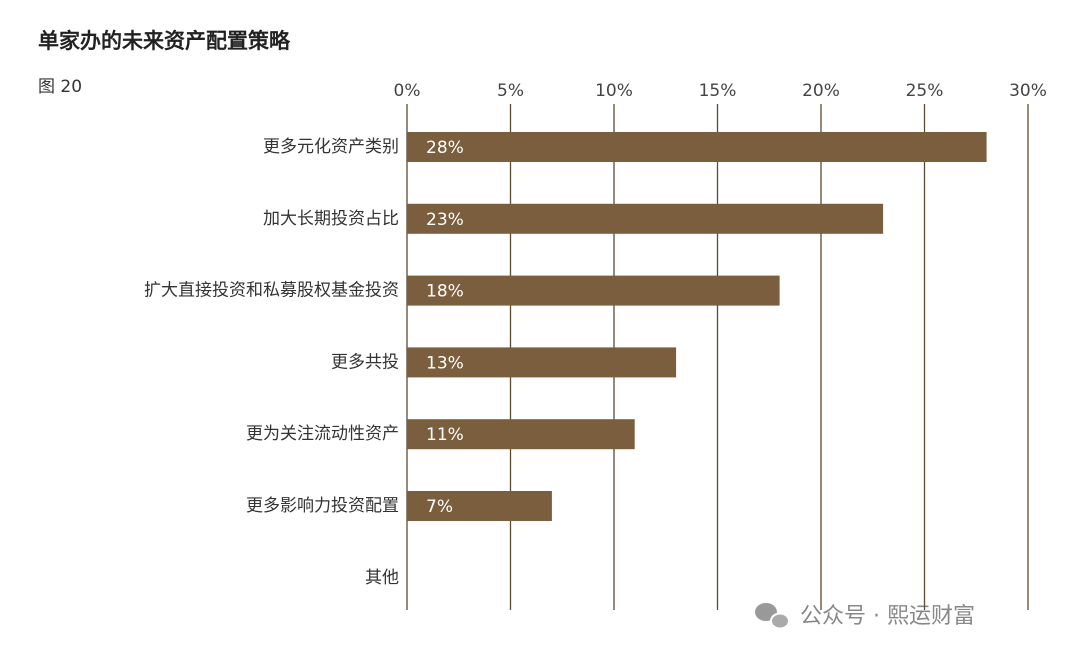  What do you see at coordinates (407, 91) in the screenshot?
I see `x-tick-label: 0%` at bounding box center [407, 91].